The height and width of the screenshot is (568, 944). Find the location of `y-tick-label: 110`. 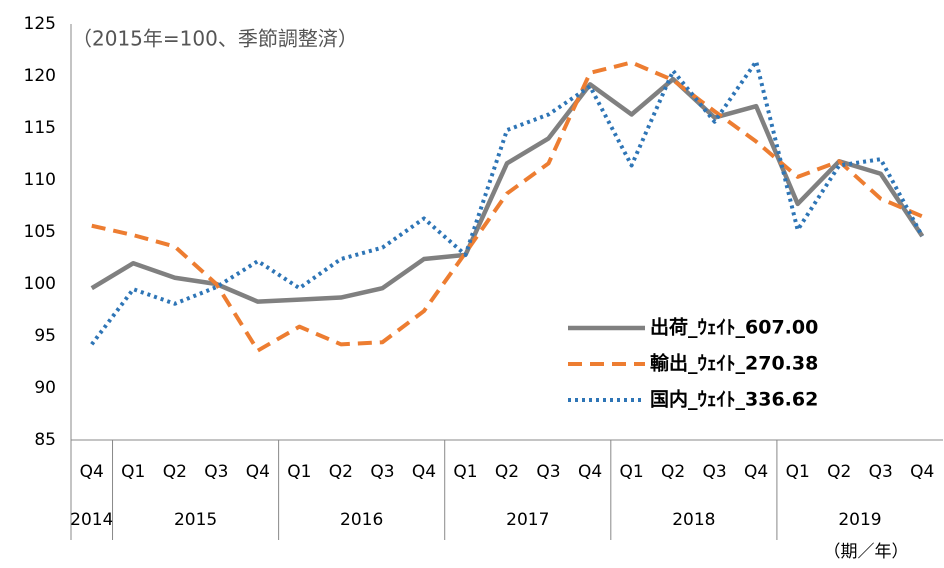

y-tick-label: 110 is located at coordinates (40, 180).